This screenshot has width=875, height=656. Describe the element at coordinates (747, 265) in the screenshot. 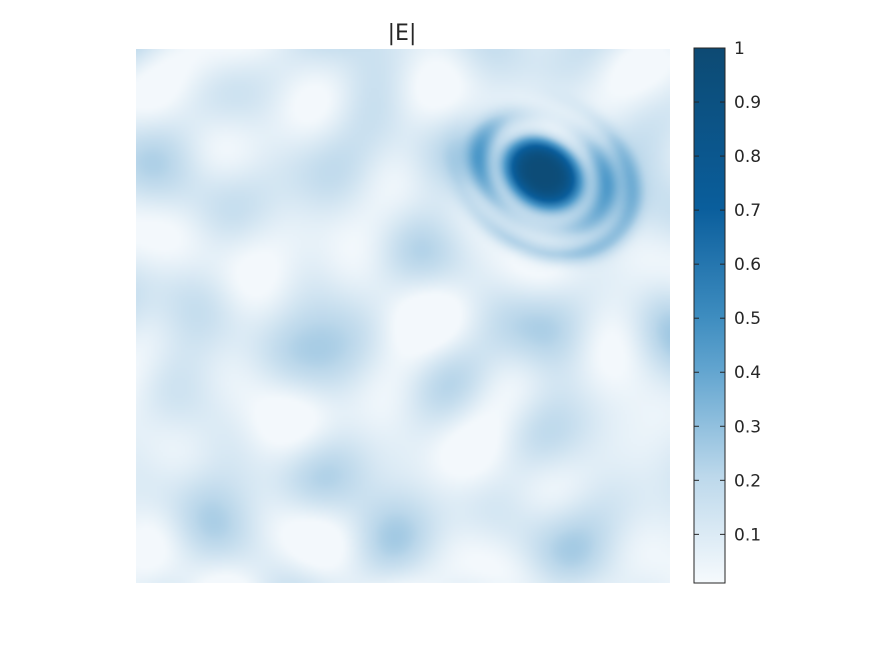

I see `colorbar-tick-label: 0.6` at that location.